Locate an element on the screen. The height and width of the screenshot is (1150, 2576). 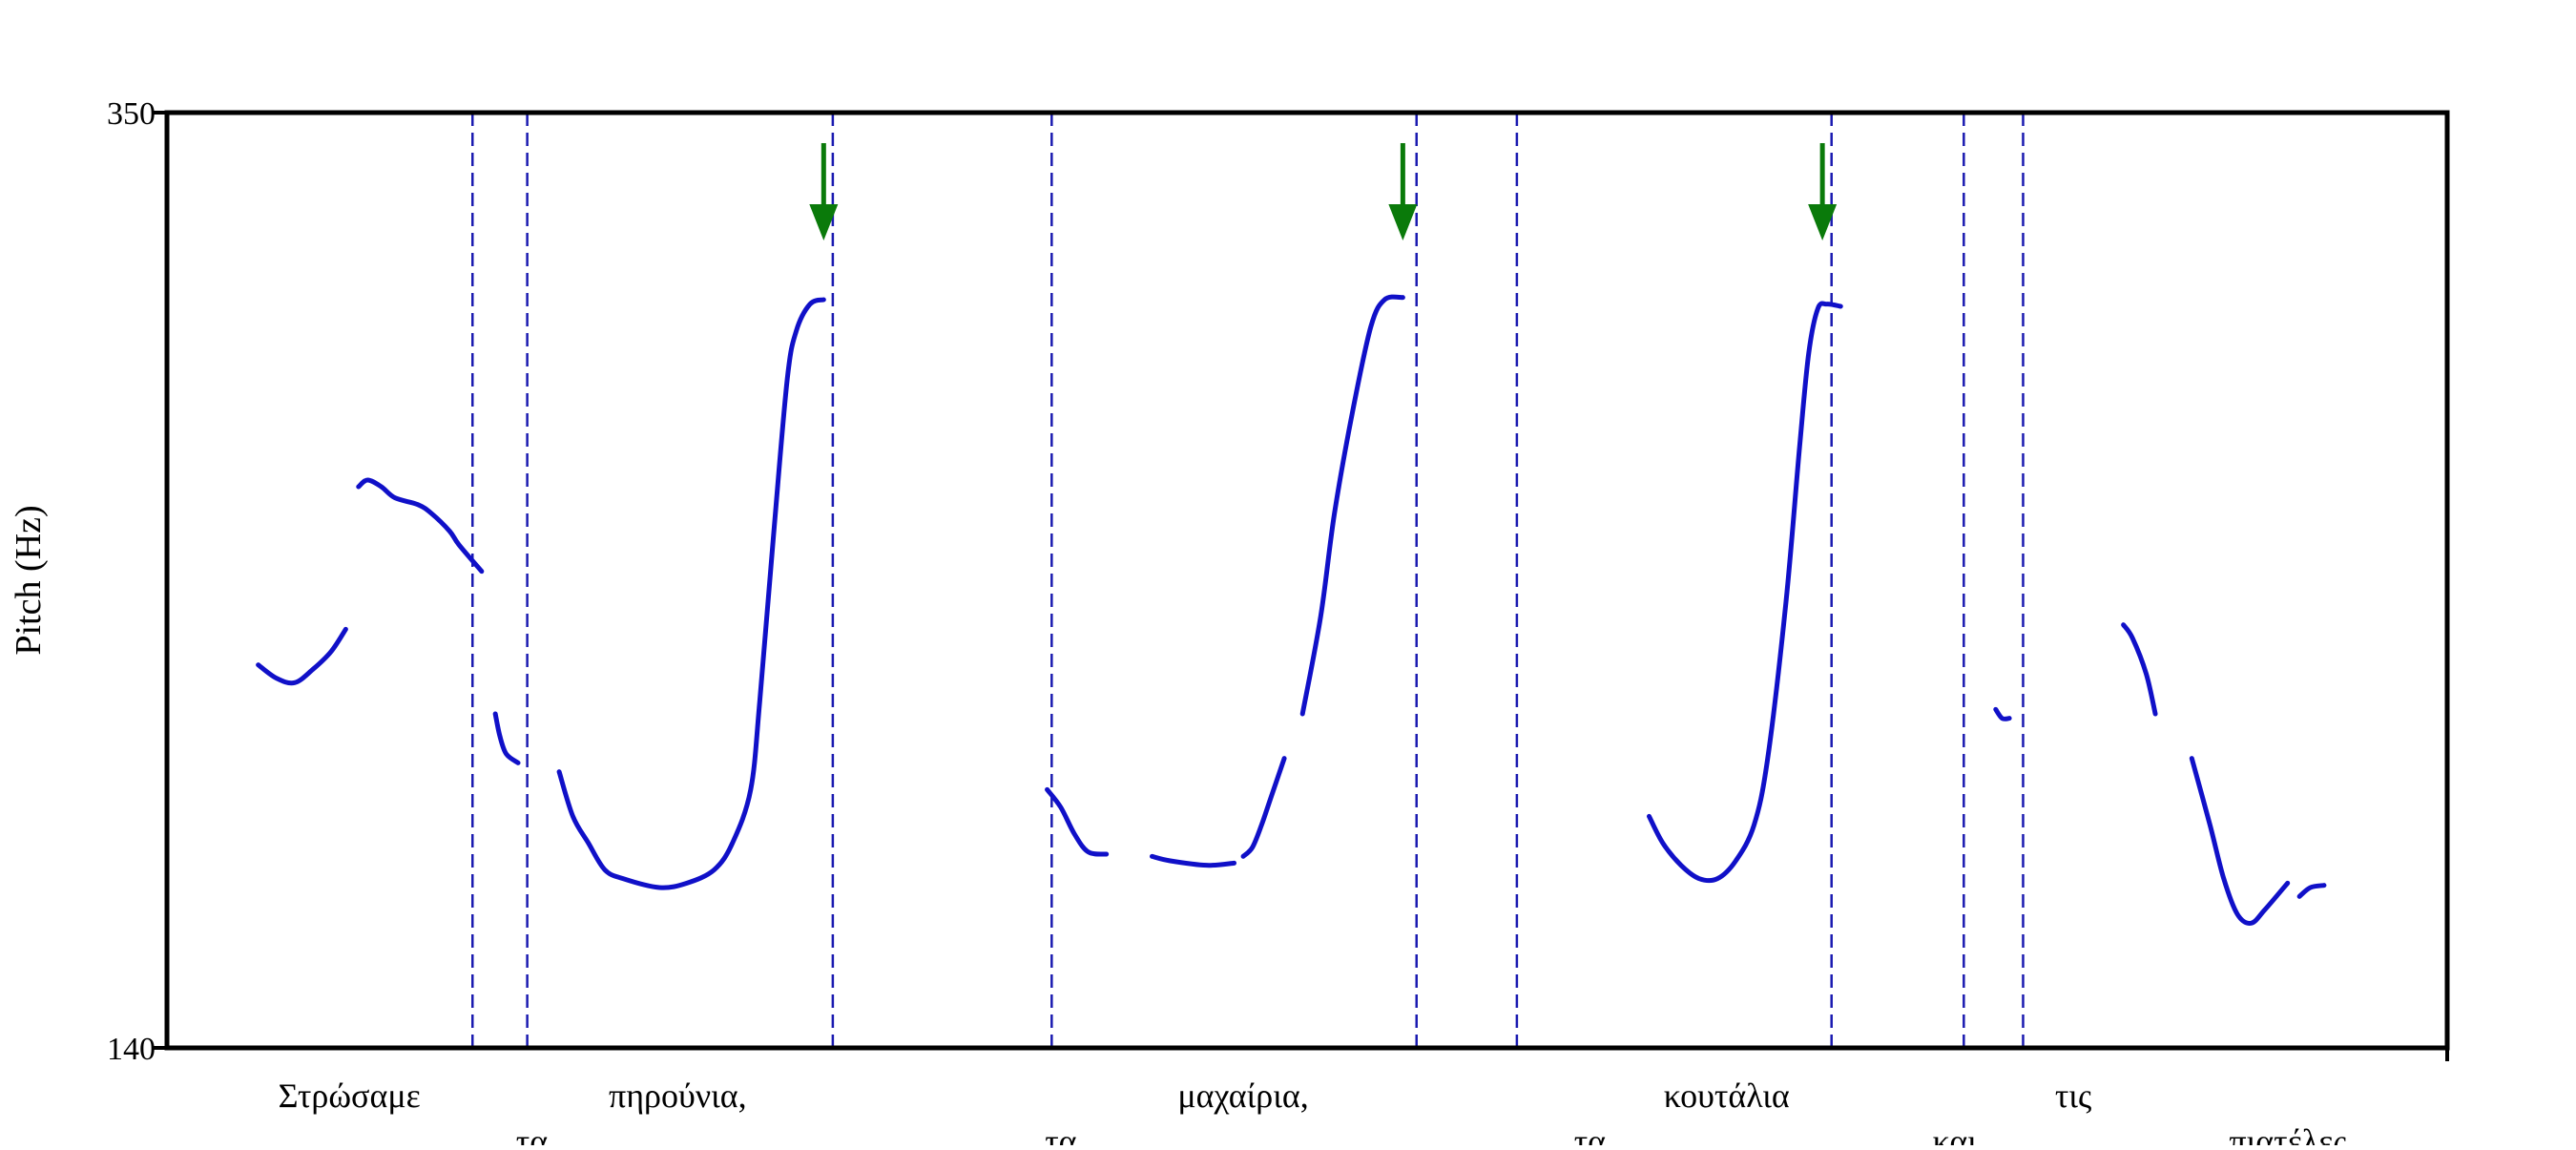
y-tick-label-max: 350 is located at coordinates (131, 114).